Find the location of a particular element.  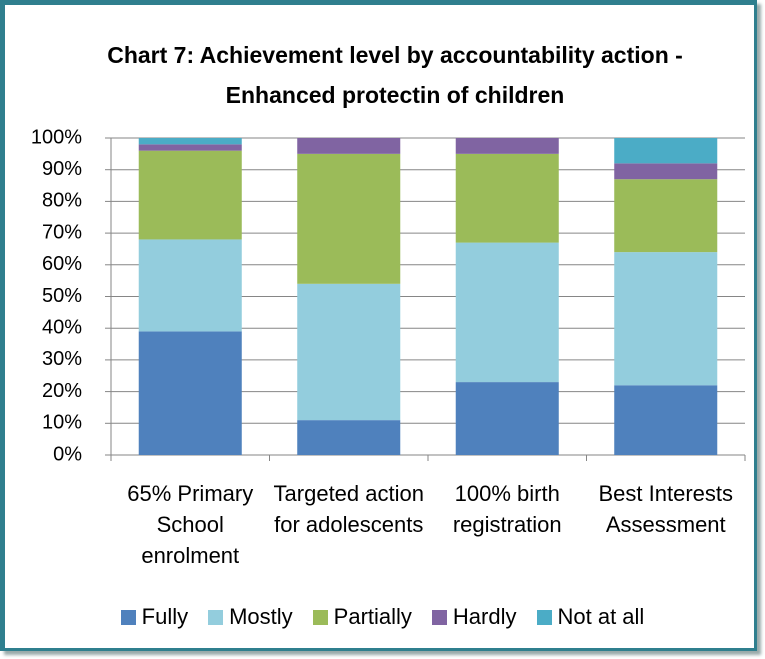

x-tick-label: Targeted action for adolescents is located at coordinates (348, 509).